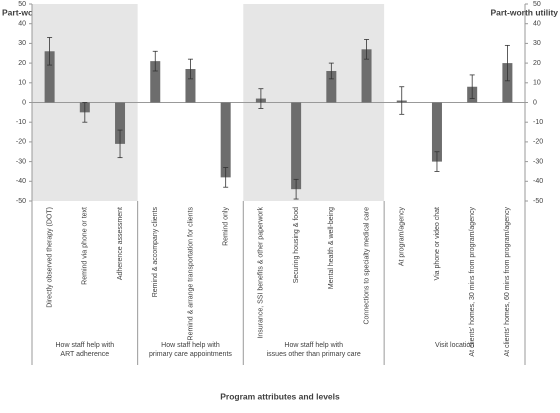 The width and height of the screenshot is (560, 413). I want to click on y-tick-label: -20, so click(21, 142).